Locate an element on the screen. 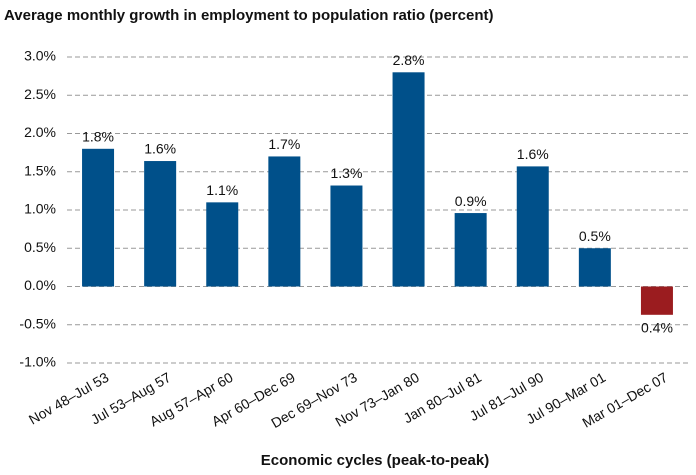 This screenshot has width=696, height=475. data-label: 0.5% is located at coordinates (595, 236).